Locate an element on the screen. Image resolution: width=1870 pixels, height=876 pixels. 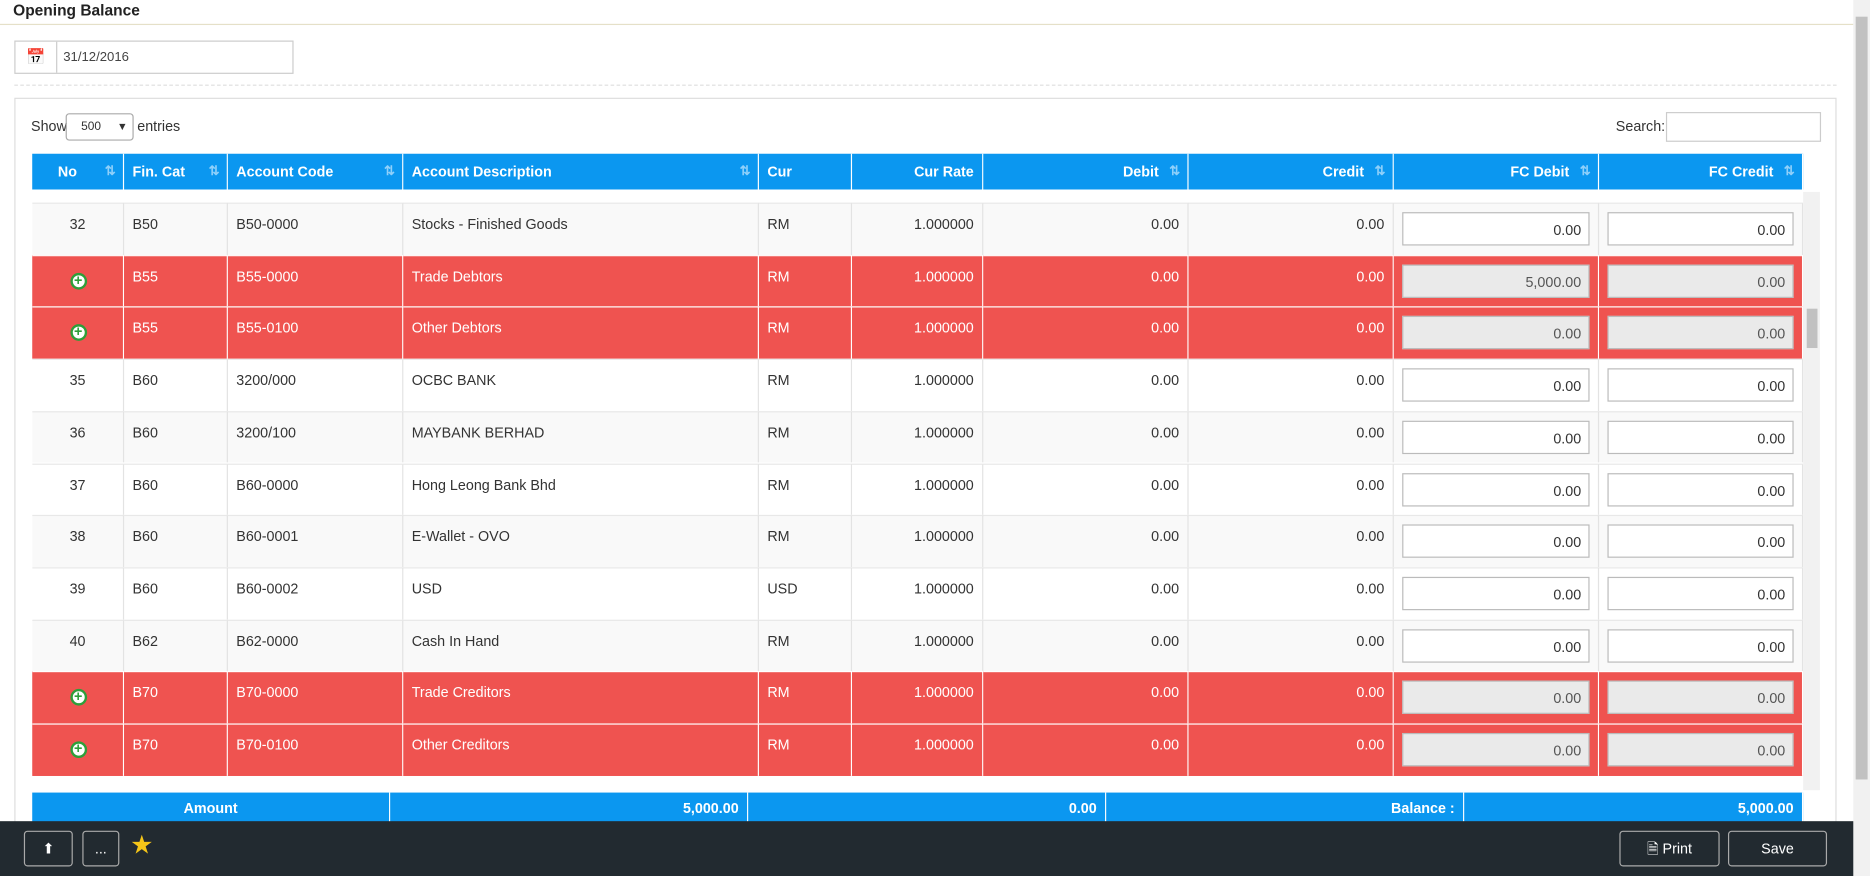
column-header: Fin. Cat ⇅ is located at coordinates (176, 171).